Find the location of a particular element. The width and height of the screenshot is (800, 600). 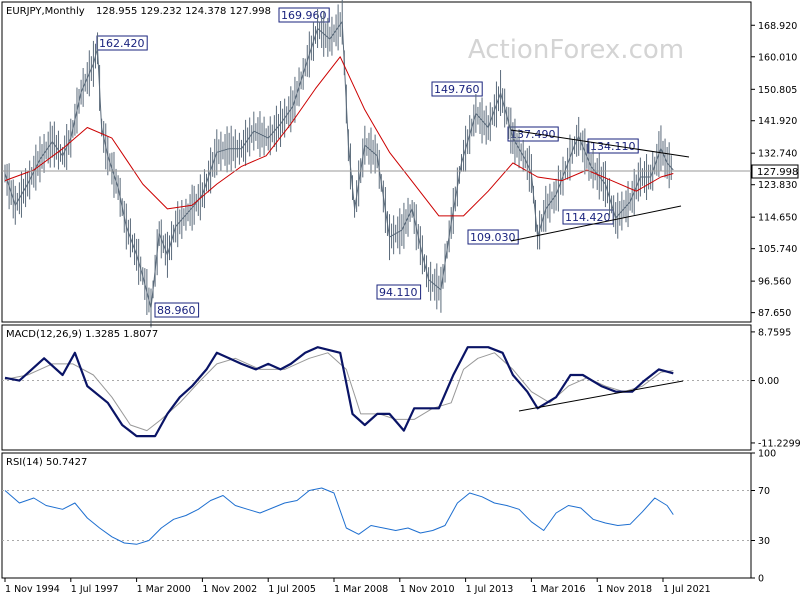

macd-y-tick-label: -11.2299 is located at coordinates (779, 443).